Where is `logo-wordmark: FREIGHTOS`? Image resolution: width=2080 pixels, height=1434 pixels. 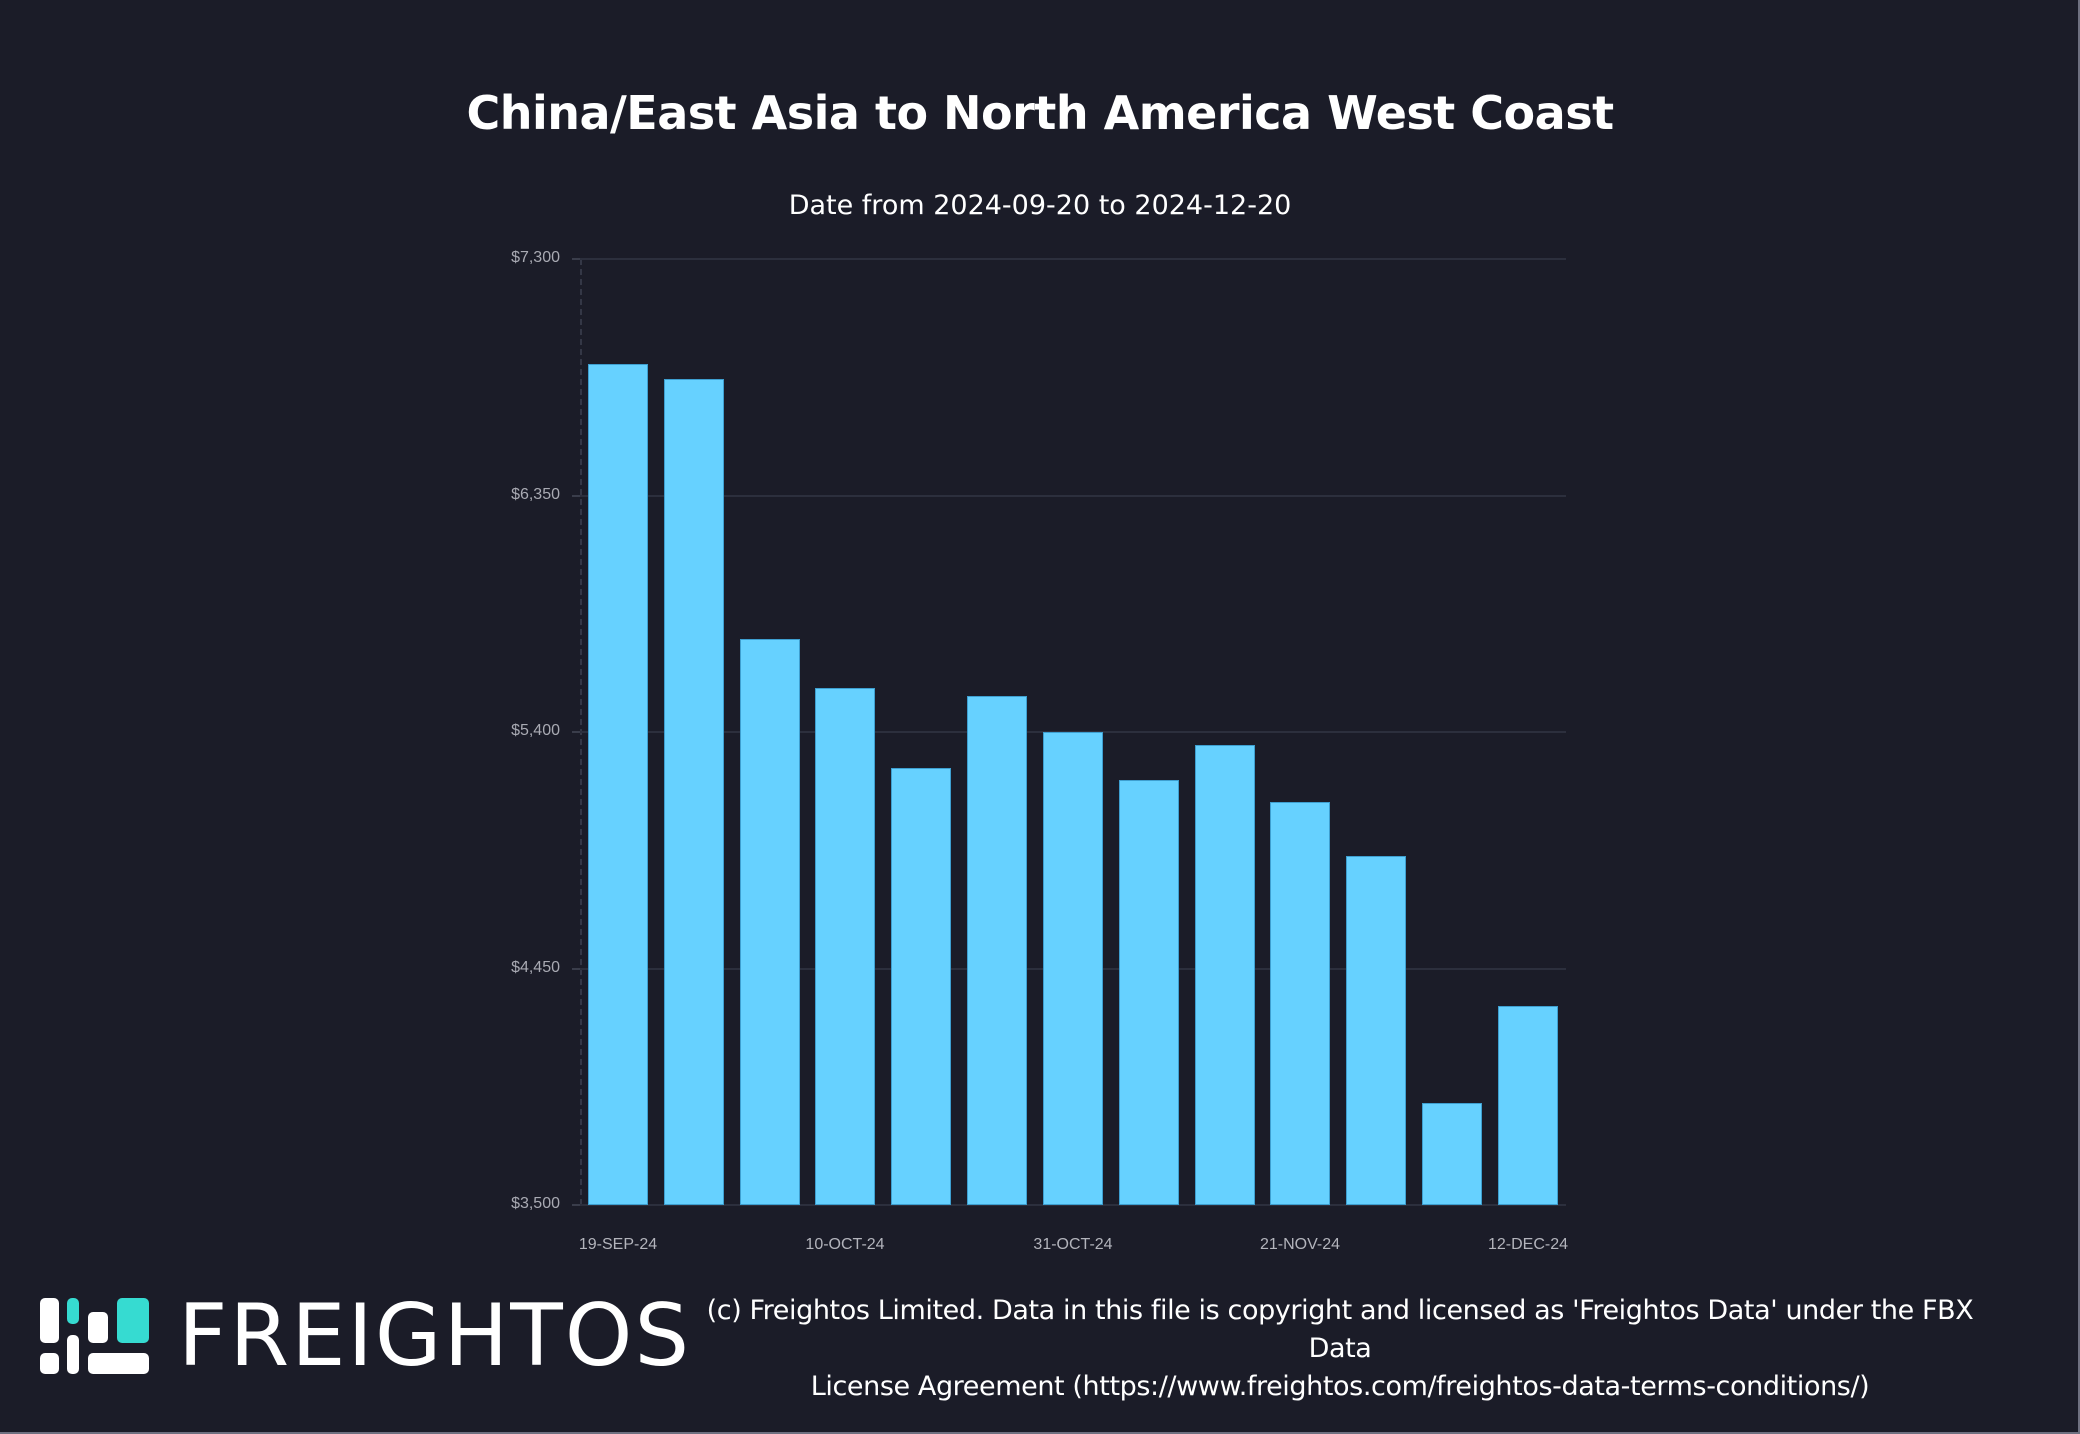
logo-wordmark: FREIGHTOS is located at coordinates (435, 1336).